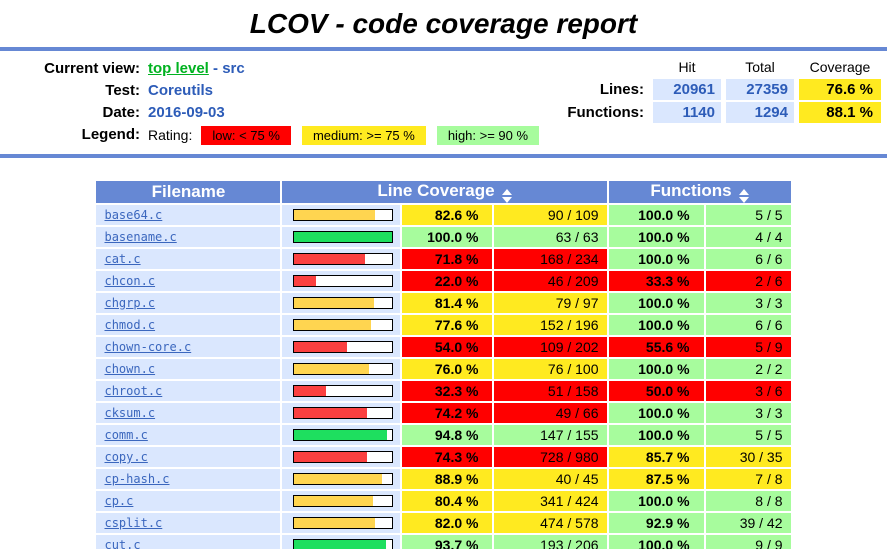 Image resolution: width=887 pixels, height=549 pixels. Describe the element at coordinates (119, 501) in the screenshot. I see `file-link: cp.c` at that location.